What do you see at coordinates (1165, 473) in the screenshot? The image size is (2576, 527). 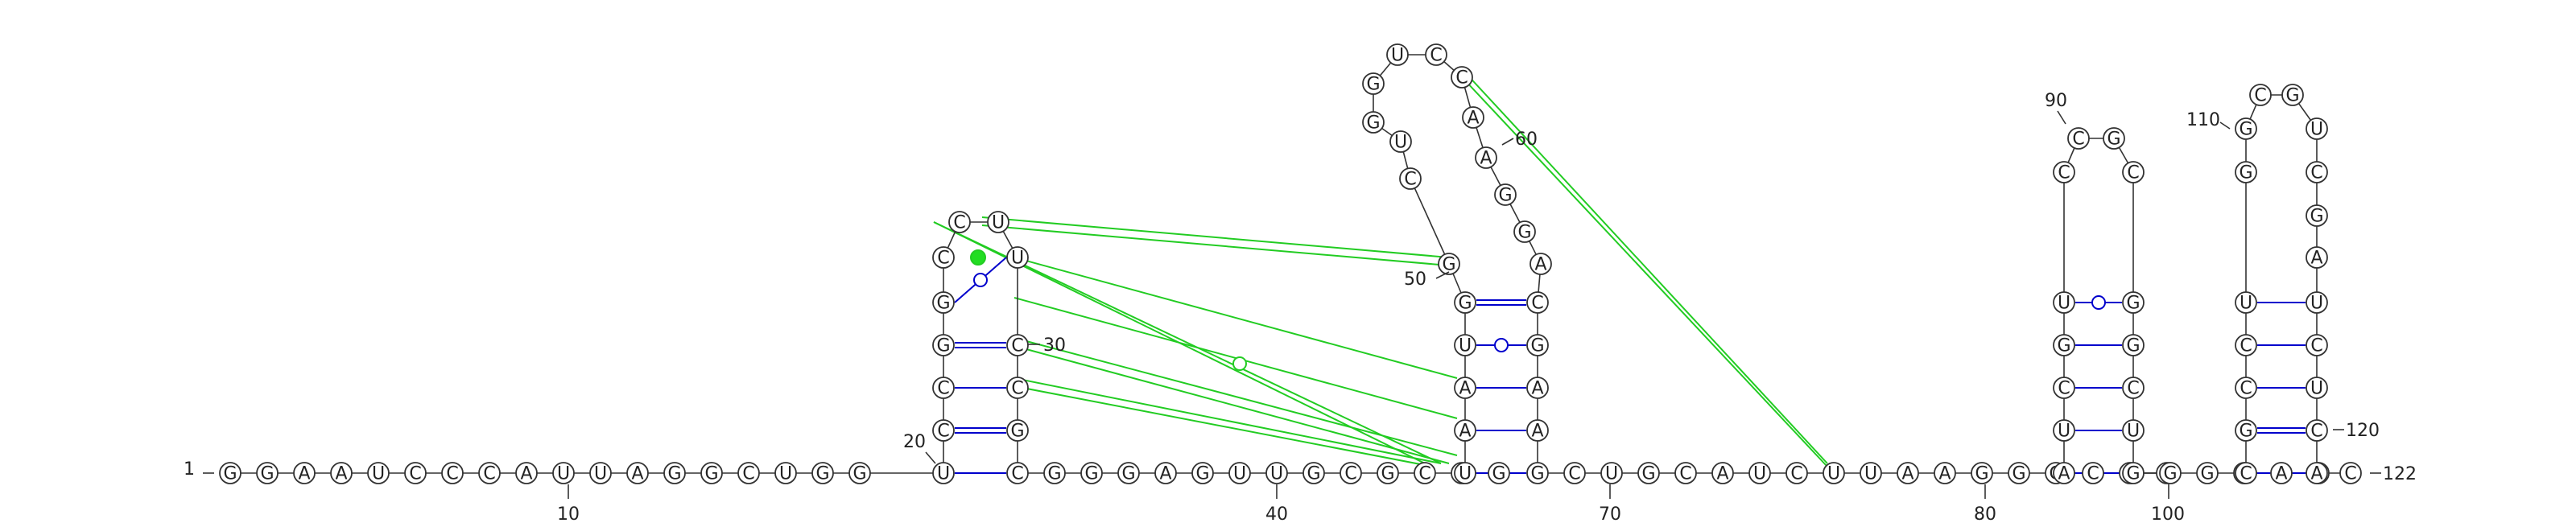 I see `nucleotide: A` at bounding box center [1165, 473].